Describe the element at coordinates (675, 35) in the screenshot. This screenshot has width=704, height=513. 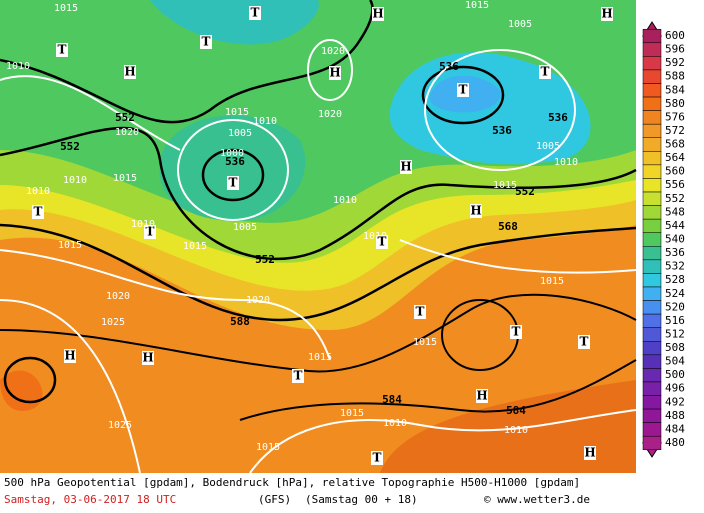
I see `colorbar-label: 600` at that location.